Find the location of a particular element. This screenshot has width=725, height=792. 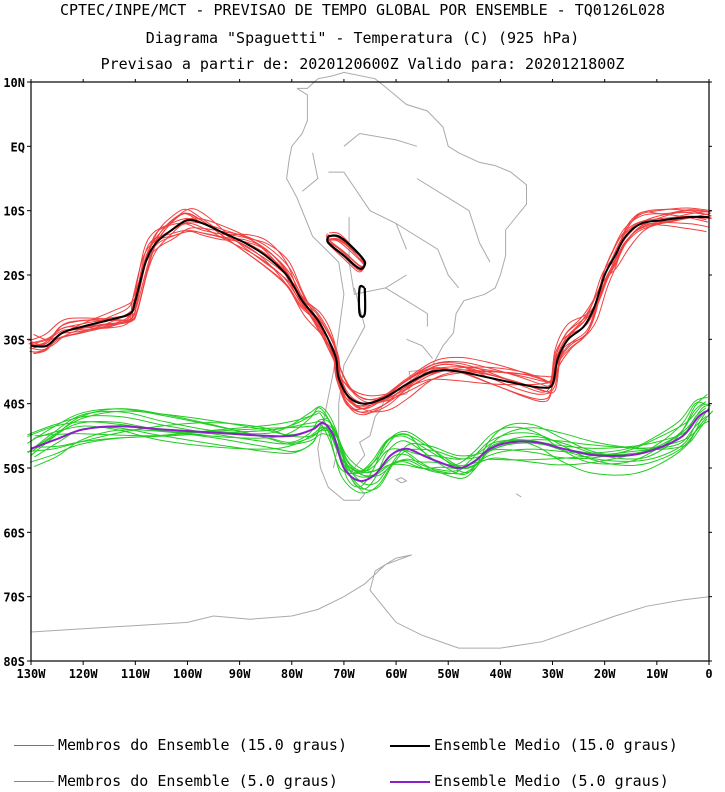

lon-tick-label: 30W is located at coordinates (553, 674).